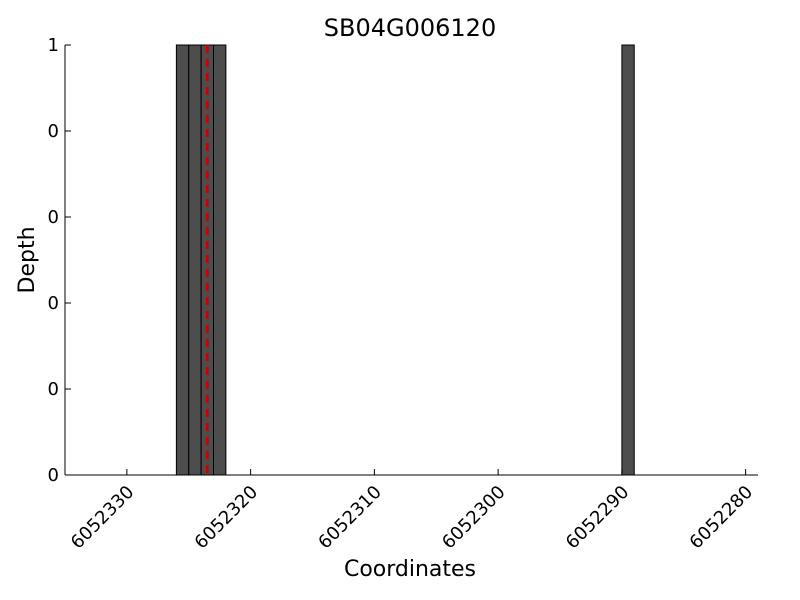  What do you see at coordinates (598, 518) in the screenshot?
I see `x-tick-label: 6052290` at bounding box center [598, 518].